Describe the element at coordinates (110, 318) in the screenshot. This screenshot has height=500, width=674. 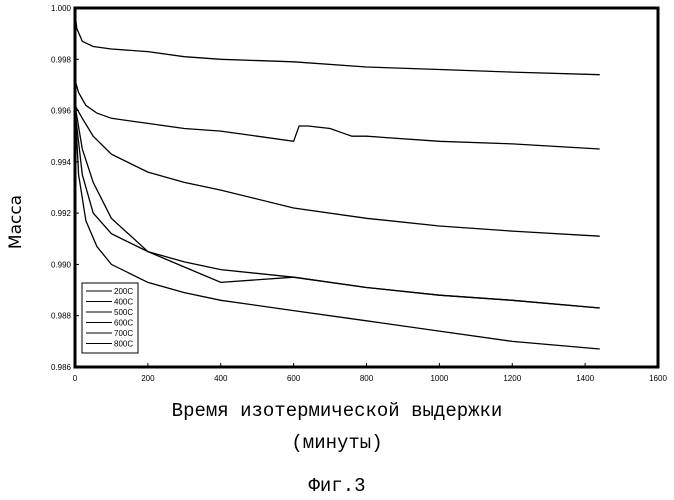
I see `legend-box` at that location.